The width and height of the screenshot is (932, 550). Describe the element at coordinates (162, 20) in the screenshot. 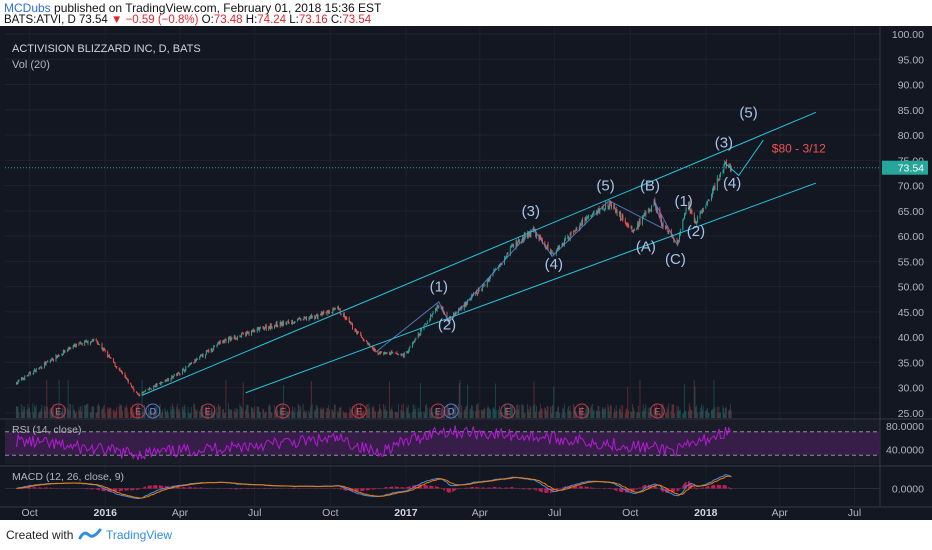

I see `price-change: −0.59 (−0.8%)` at that location.